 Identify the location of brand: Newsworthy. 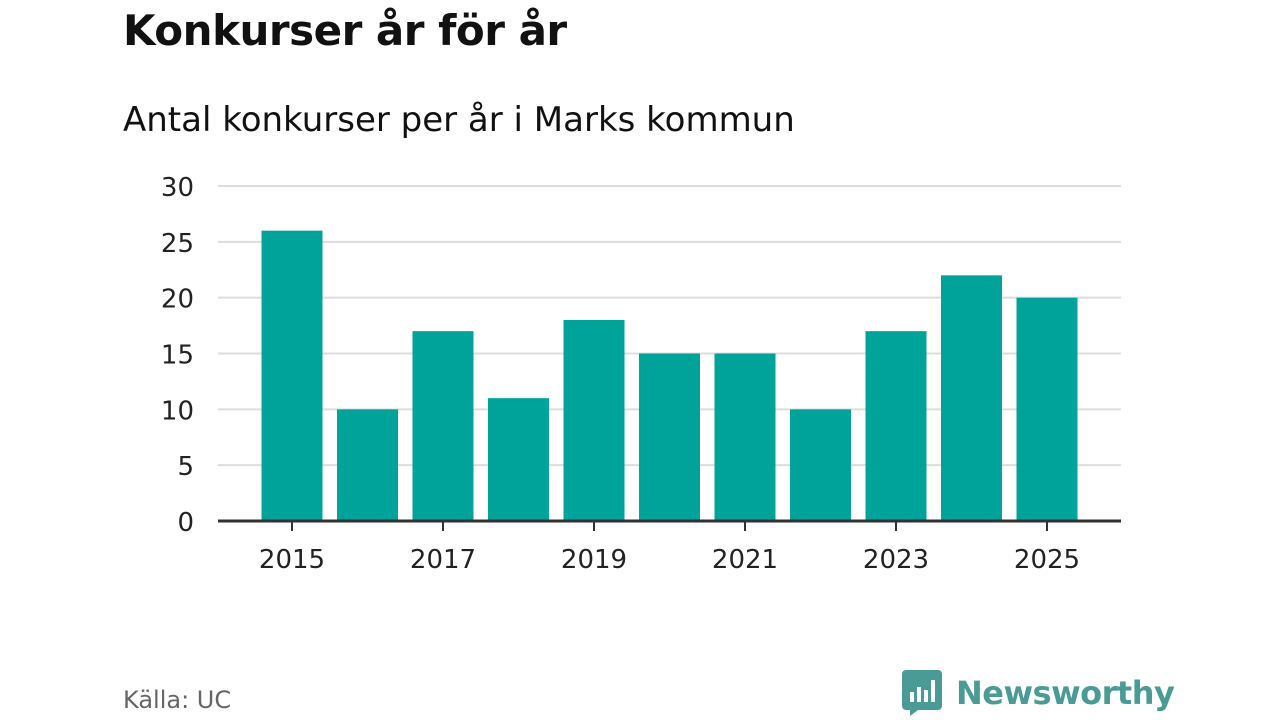
(1038, 693).